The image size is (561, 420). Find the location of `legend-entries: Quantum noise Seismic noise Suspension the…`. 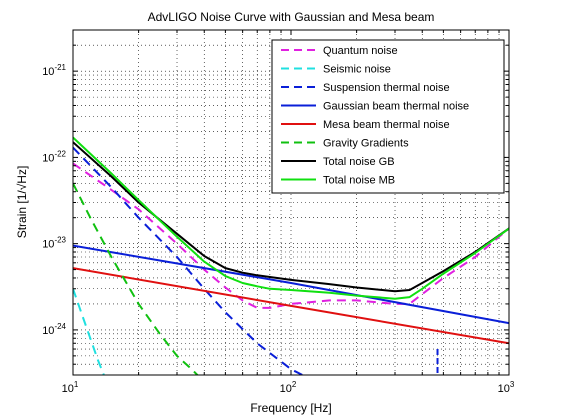

legend-entries: Quantum noise Seismic noise Suspension the… is located at coordinates (375, 116).